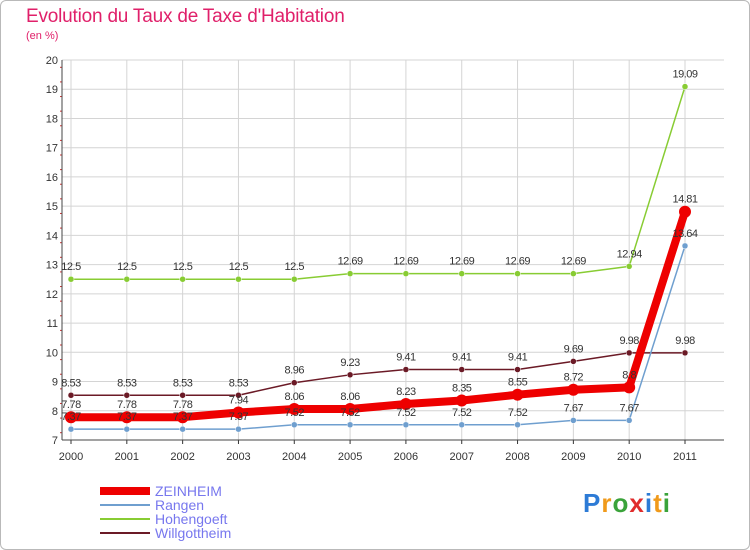  Describe the element at coordinates (574, 378) in the screenshot. I see `data-label-zeinheim: 8.72` at that location.